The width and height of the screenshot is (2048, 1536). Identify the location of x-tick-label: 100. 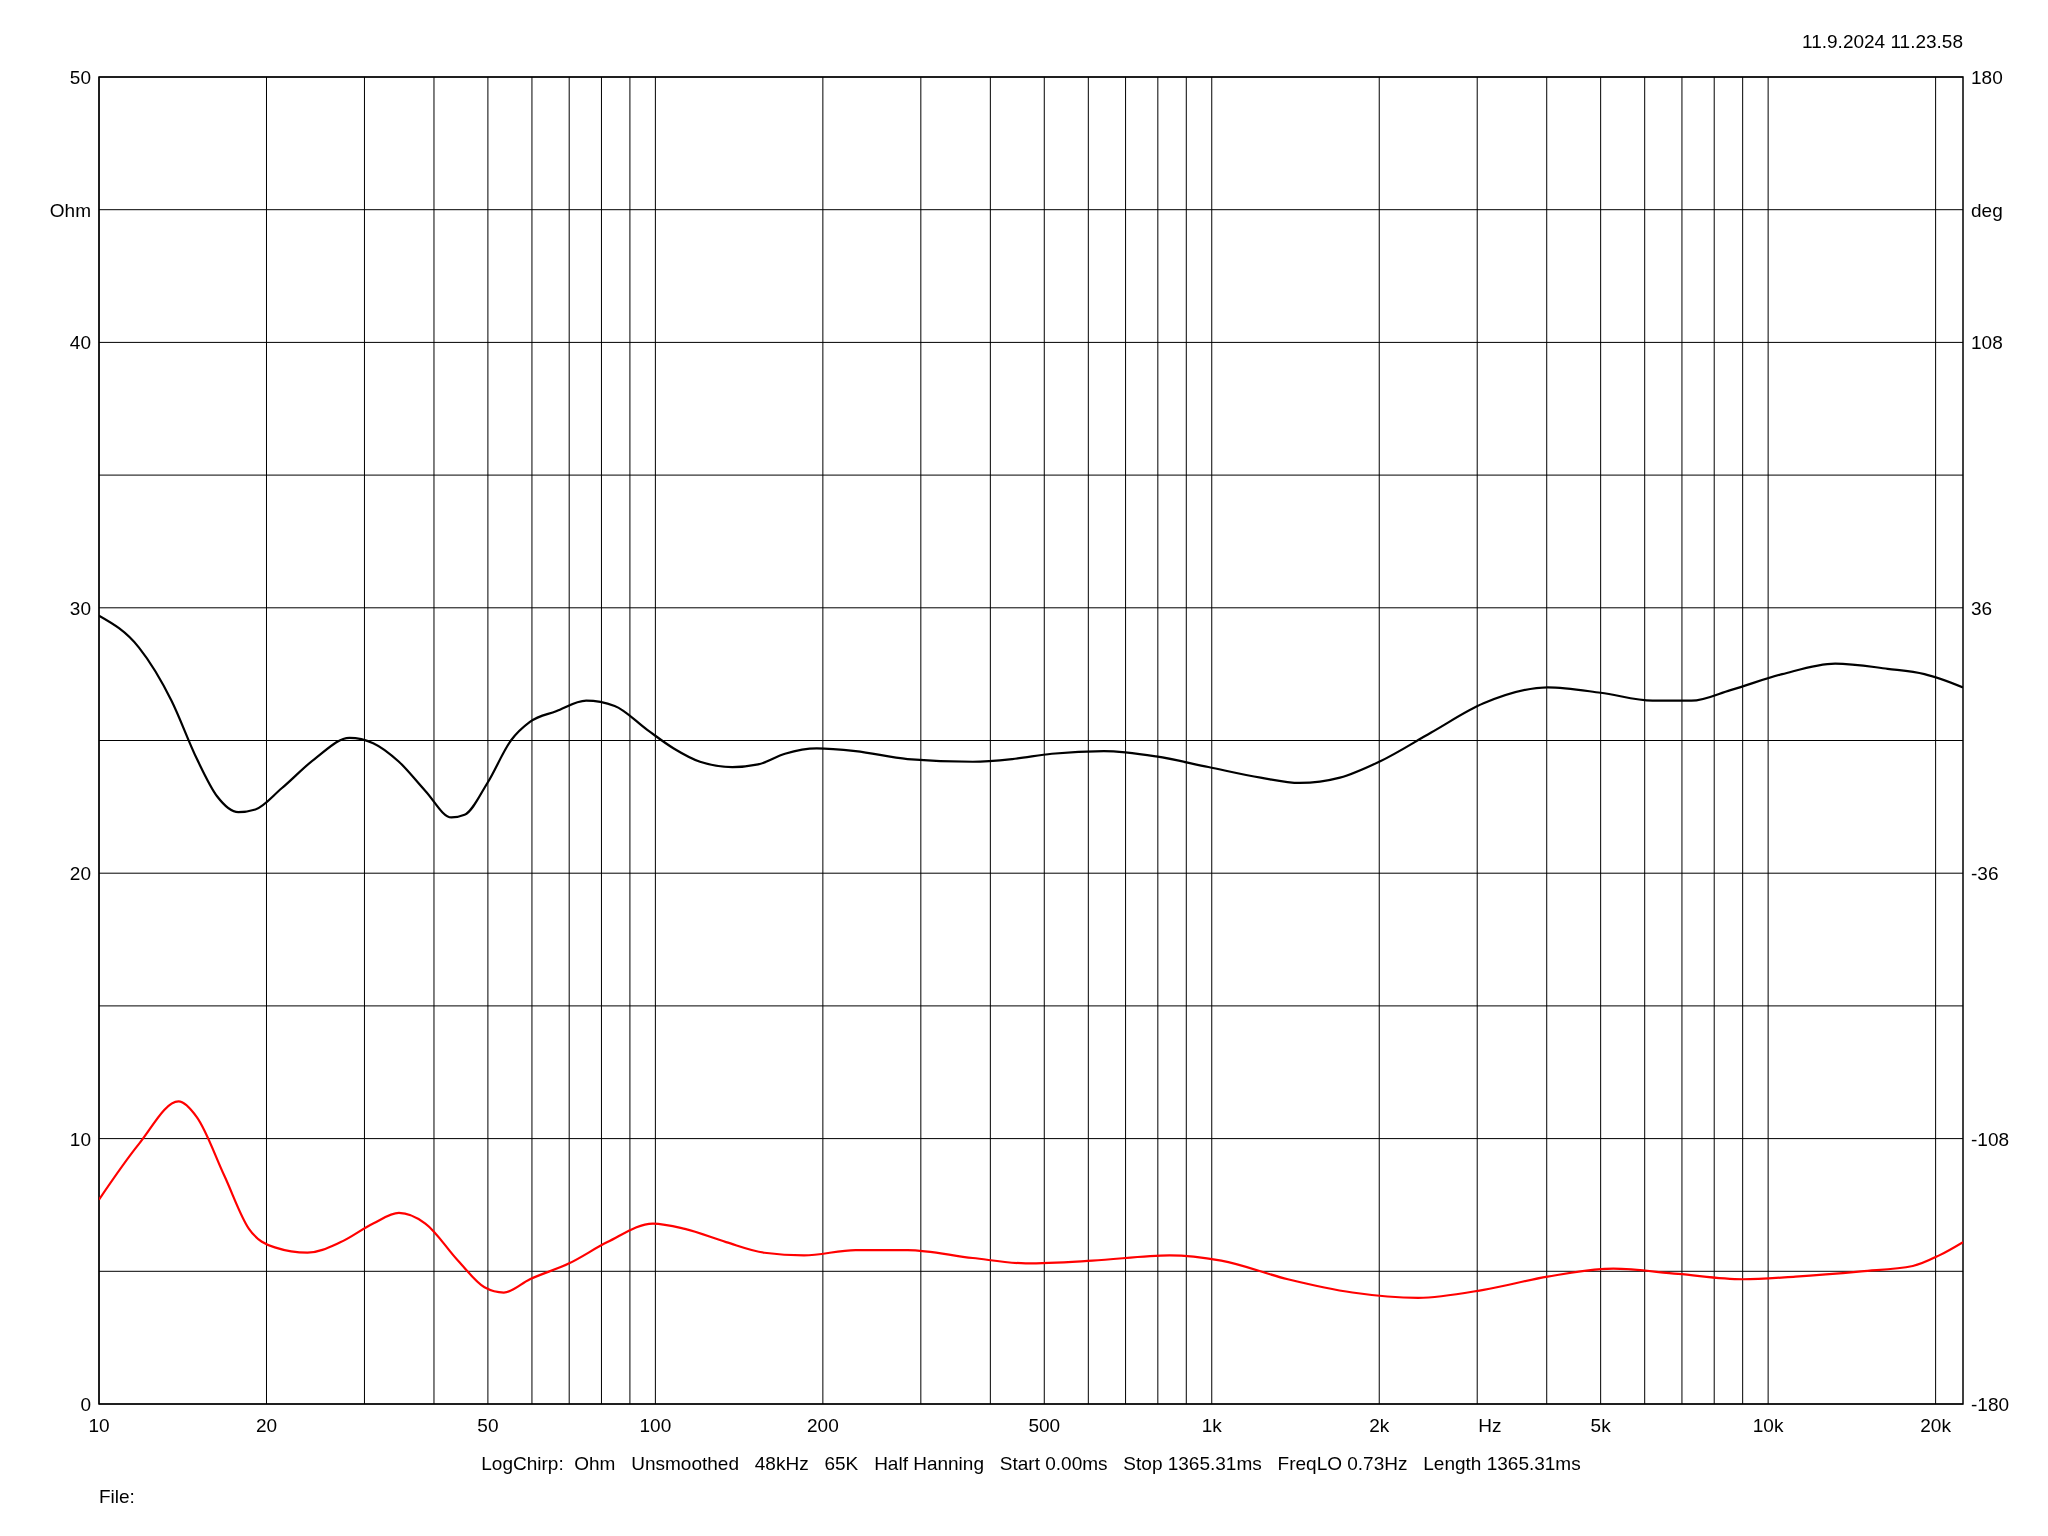
(655, 1425).